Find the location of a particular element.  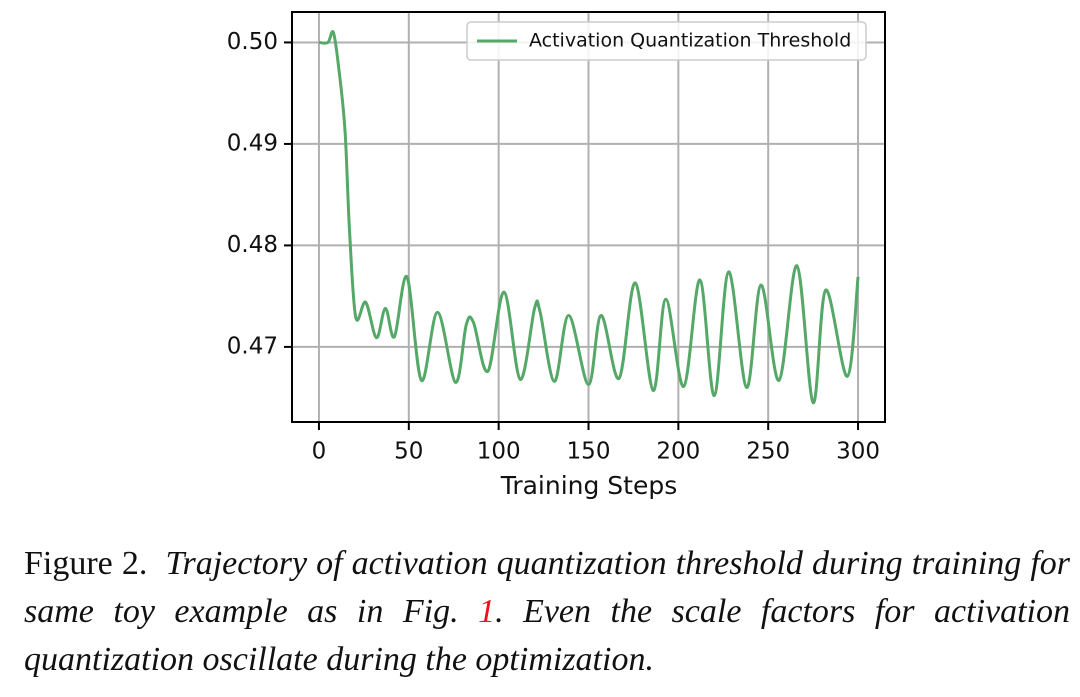

x-tick-label: 0 is located at coordinates (319, 452).